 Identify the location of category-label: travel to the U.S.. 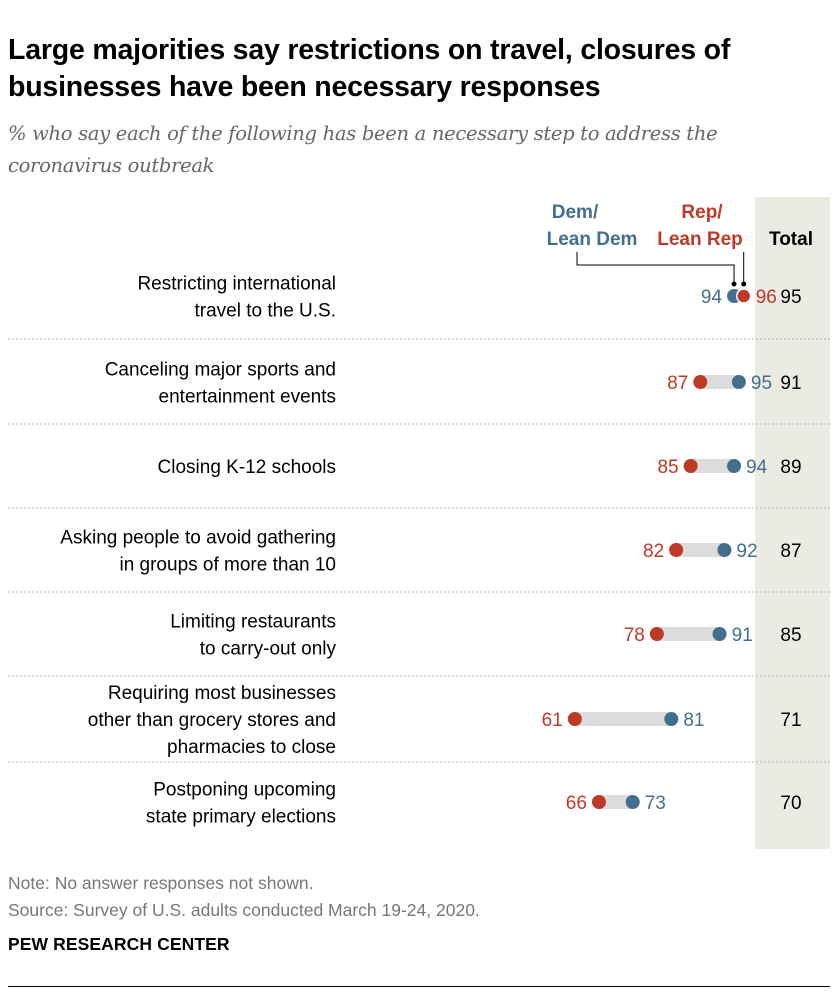
(265, 311).